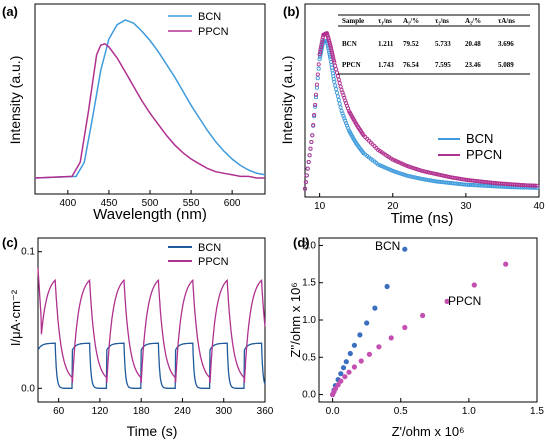 Image resolution: width=550 pixels, height=446 pixels. I want to click on panel-d-label: (d), so click(301, 242).